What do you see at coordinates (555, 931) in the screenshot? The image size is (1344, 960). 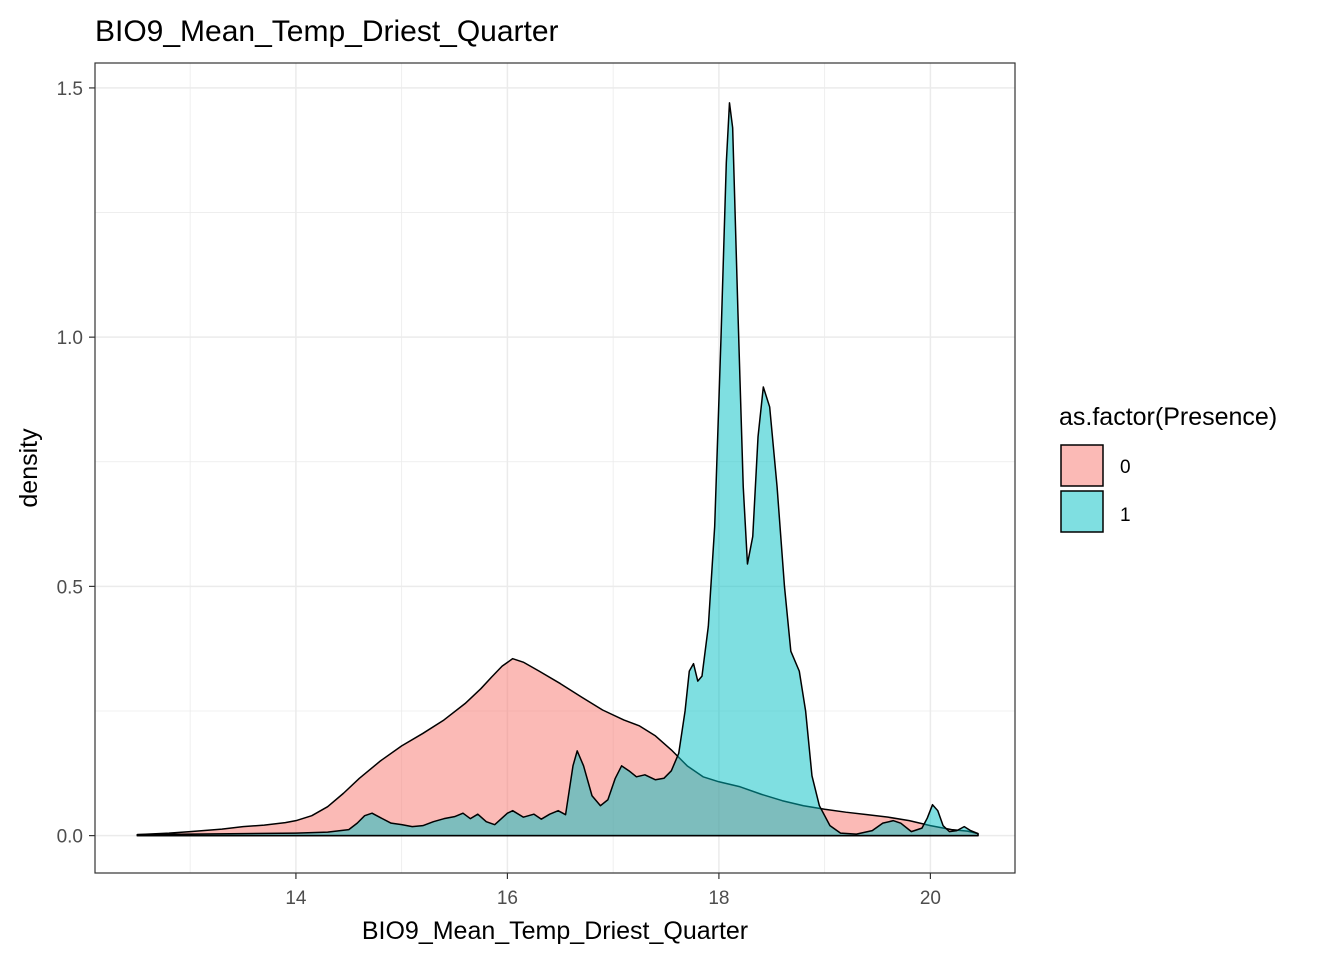 I see `x-axis-title: BIO9_Mean_Temp_Driest_Quarter` at bounding box center [555, 931].